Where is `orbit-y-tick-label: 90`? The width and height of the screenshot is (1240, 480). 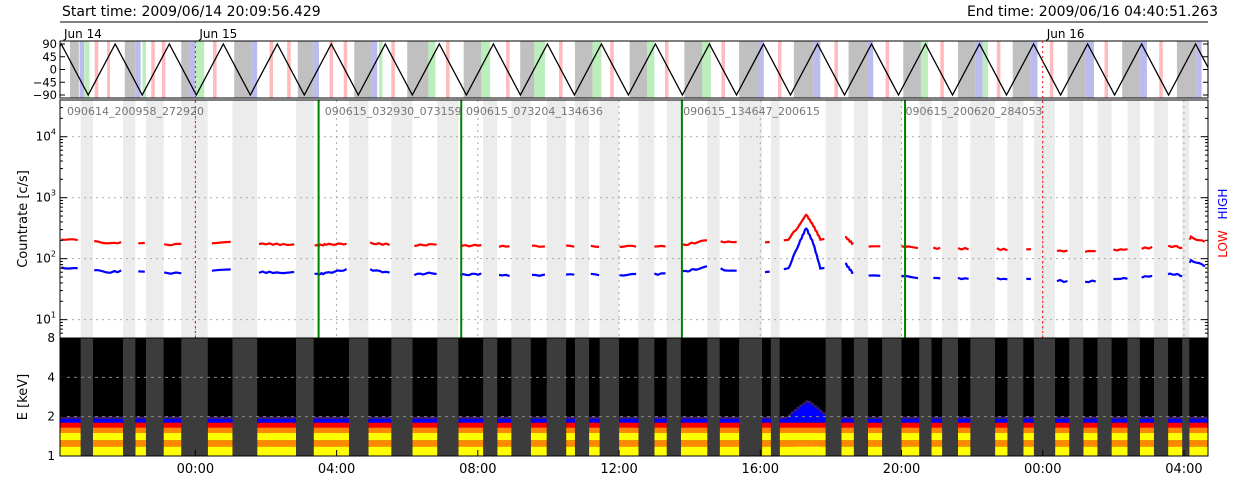 orbit-y-tick-label: 90 is located at coordinates (49, 44).